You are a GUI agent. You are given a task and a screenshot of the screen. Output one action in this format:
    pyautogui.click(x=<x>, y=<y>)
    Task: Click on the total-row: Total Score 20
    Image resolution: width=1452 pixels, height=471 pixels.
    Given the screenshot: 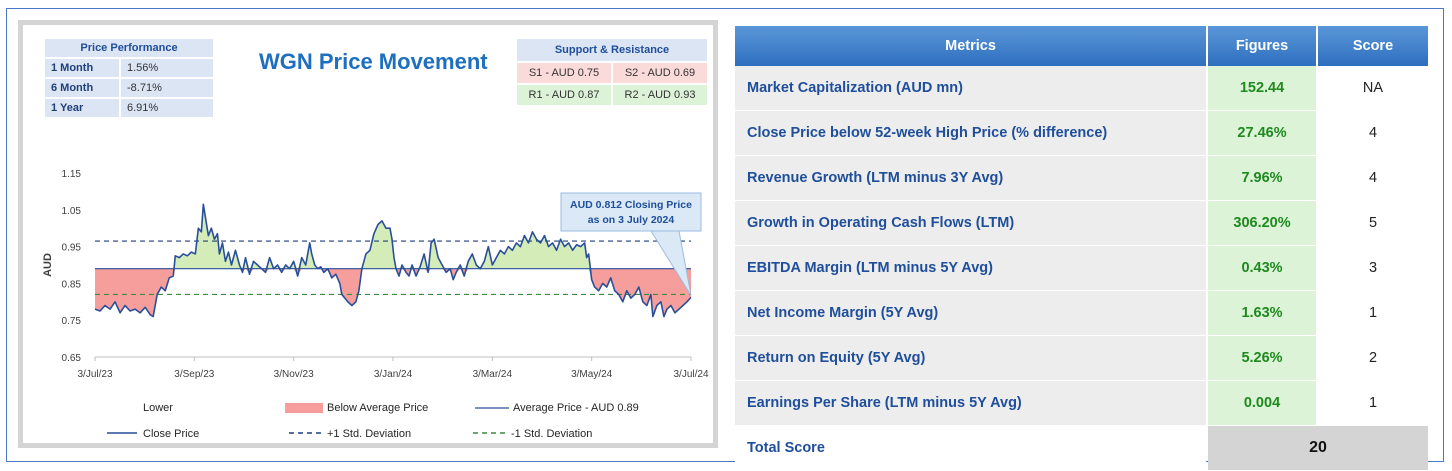 What is the action you would take?
    pyautogui.click(x=1081, y=448)
    